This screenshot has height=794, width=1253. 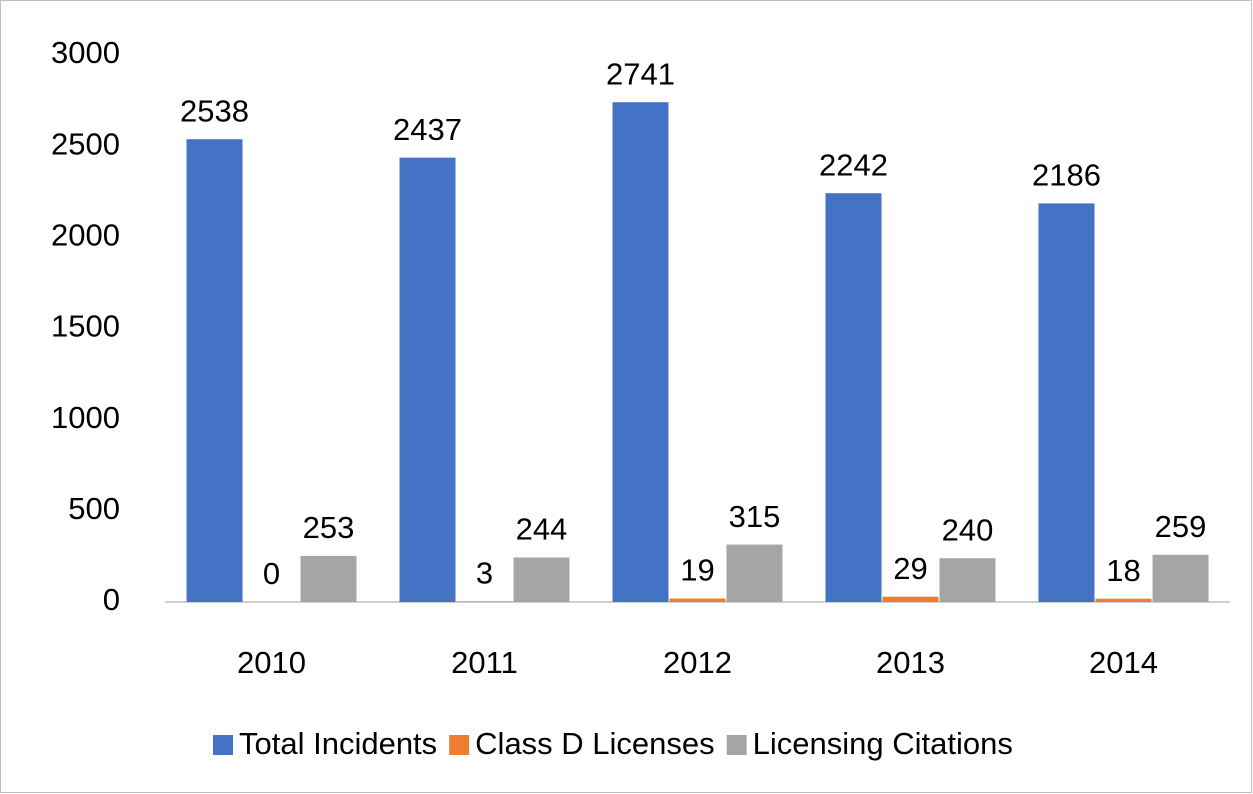 I want to click on x-tick-label: 2013, so click(x=910, y=662).